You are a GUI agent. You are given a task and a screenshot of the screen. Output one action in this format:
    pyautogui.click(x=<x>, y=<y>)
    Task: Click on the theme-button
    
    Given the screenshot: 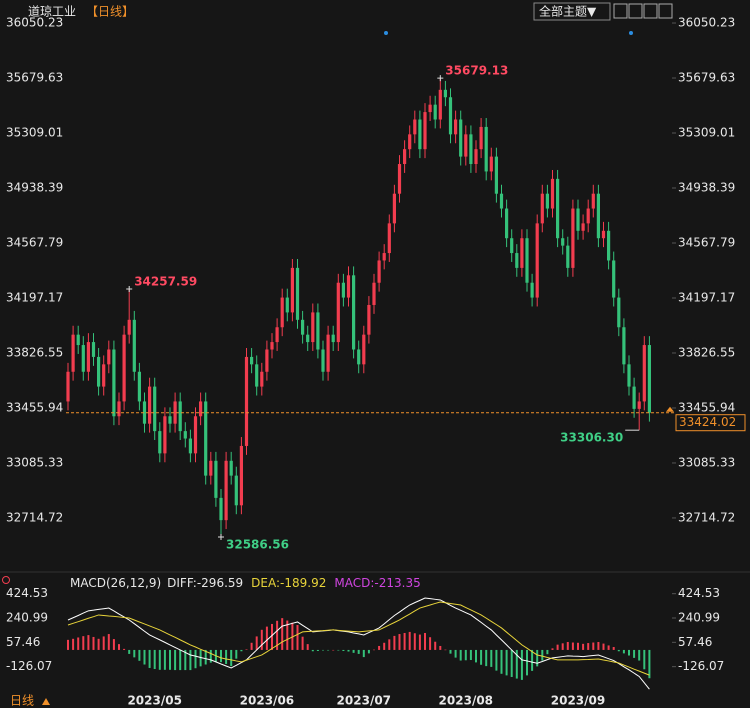 What is the action you would take?
    pyautogui.click(x=572, y=11)
    